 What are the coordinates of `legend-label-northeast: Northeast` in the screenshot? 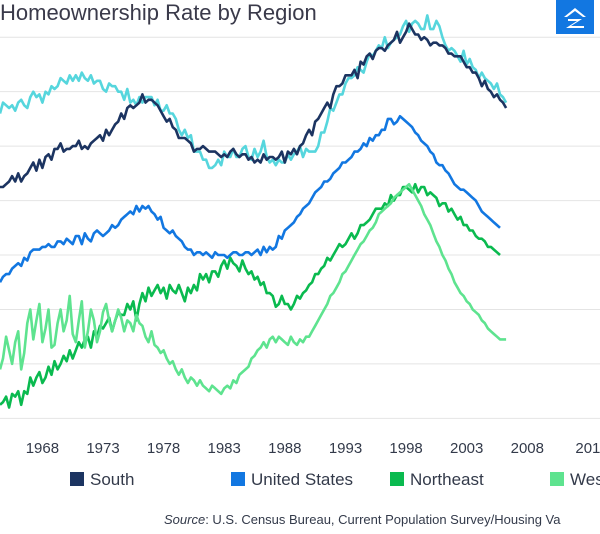 It's located at (447, 479).